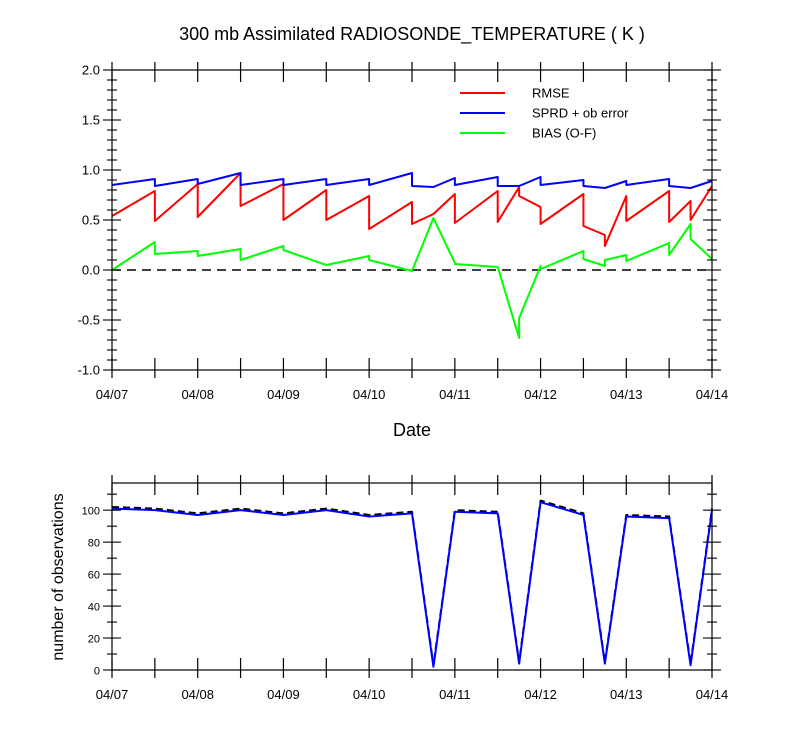 This screenshot has width=800, height=750. I want to click on y-tick-label: 2.0, so click(91, 70).